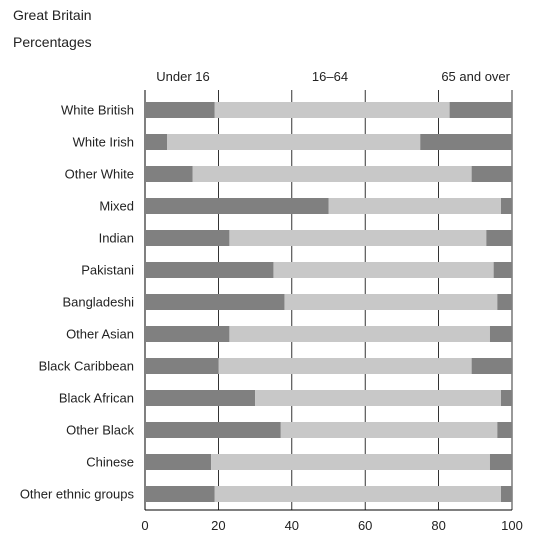 The width and height of the screenshot is (543, 540). Describe the element at coordinates (144, 525) in the screenshot. I see `x-tick-label: 0` at that location.